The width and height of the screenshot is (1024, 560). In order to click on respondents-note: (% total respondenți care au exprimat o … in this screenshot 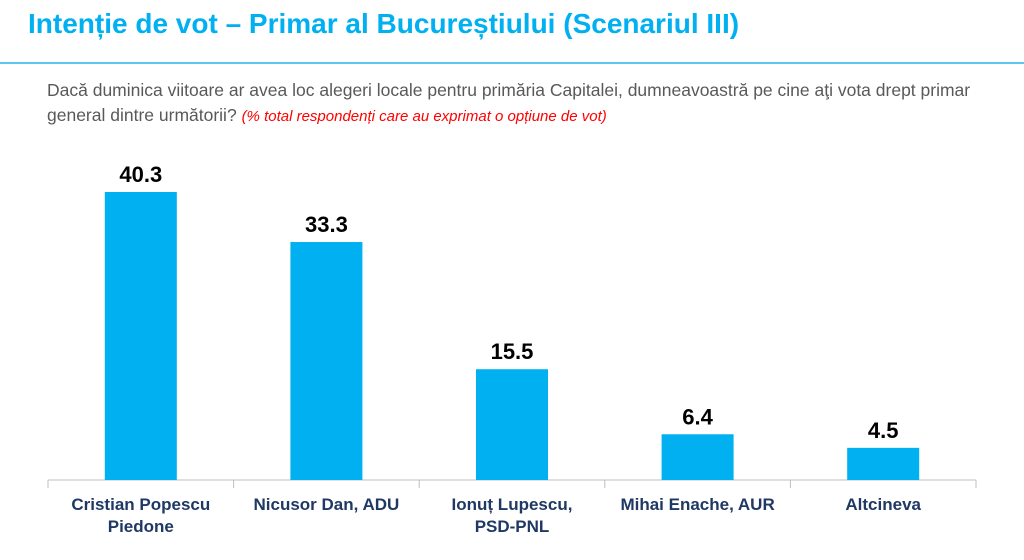, I will do `click(424, 116)`.